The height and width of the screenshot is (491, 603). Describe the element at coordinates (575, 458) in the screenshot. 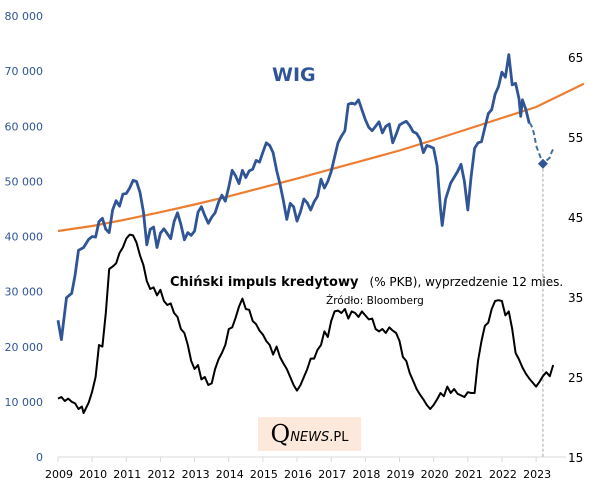

I see `y-right-tick-label: 15` at that location.